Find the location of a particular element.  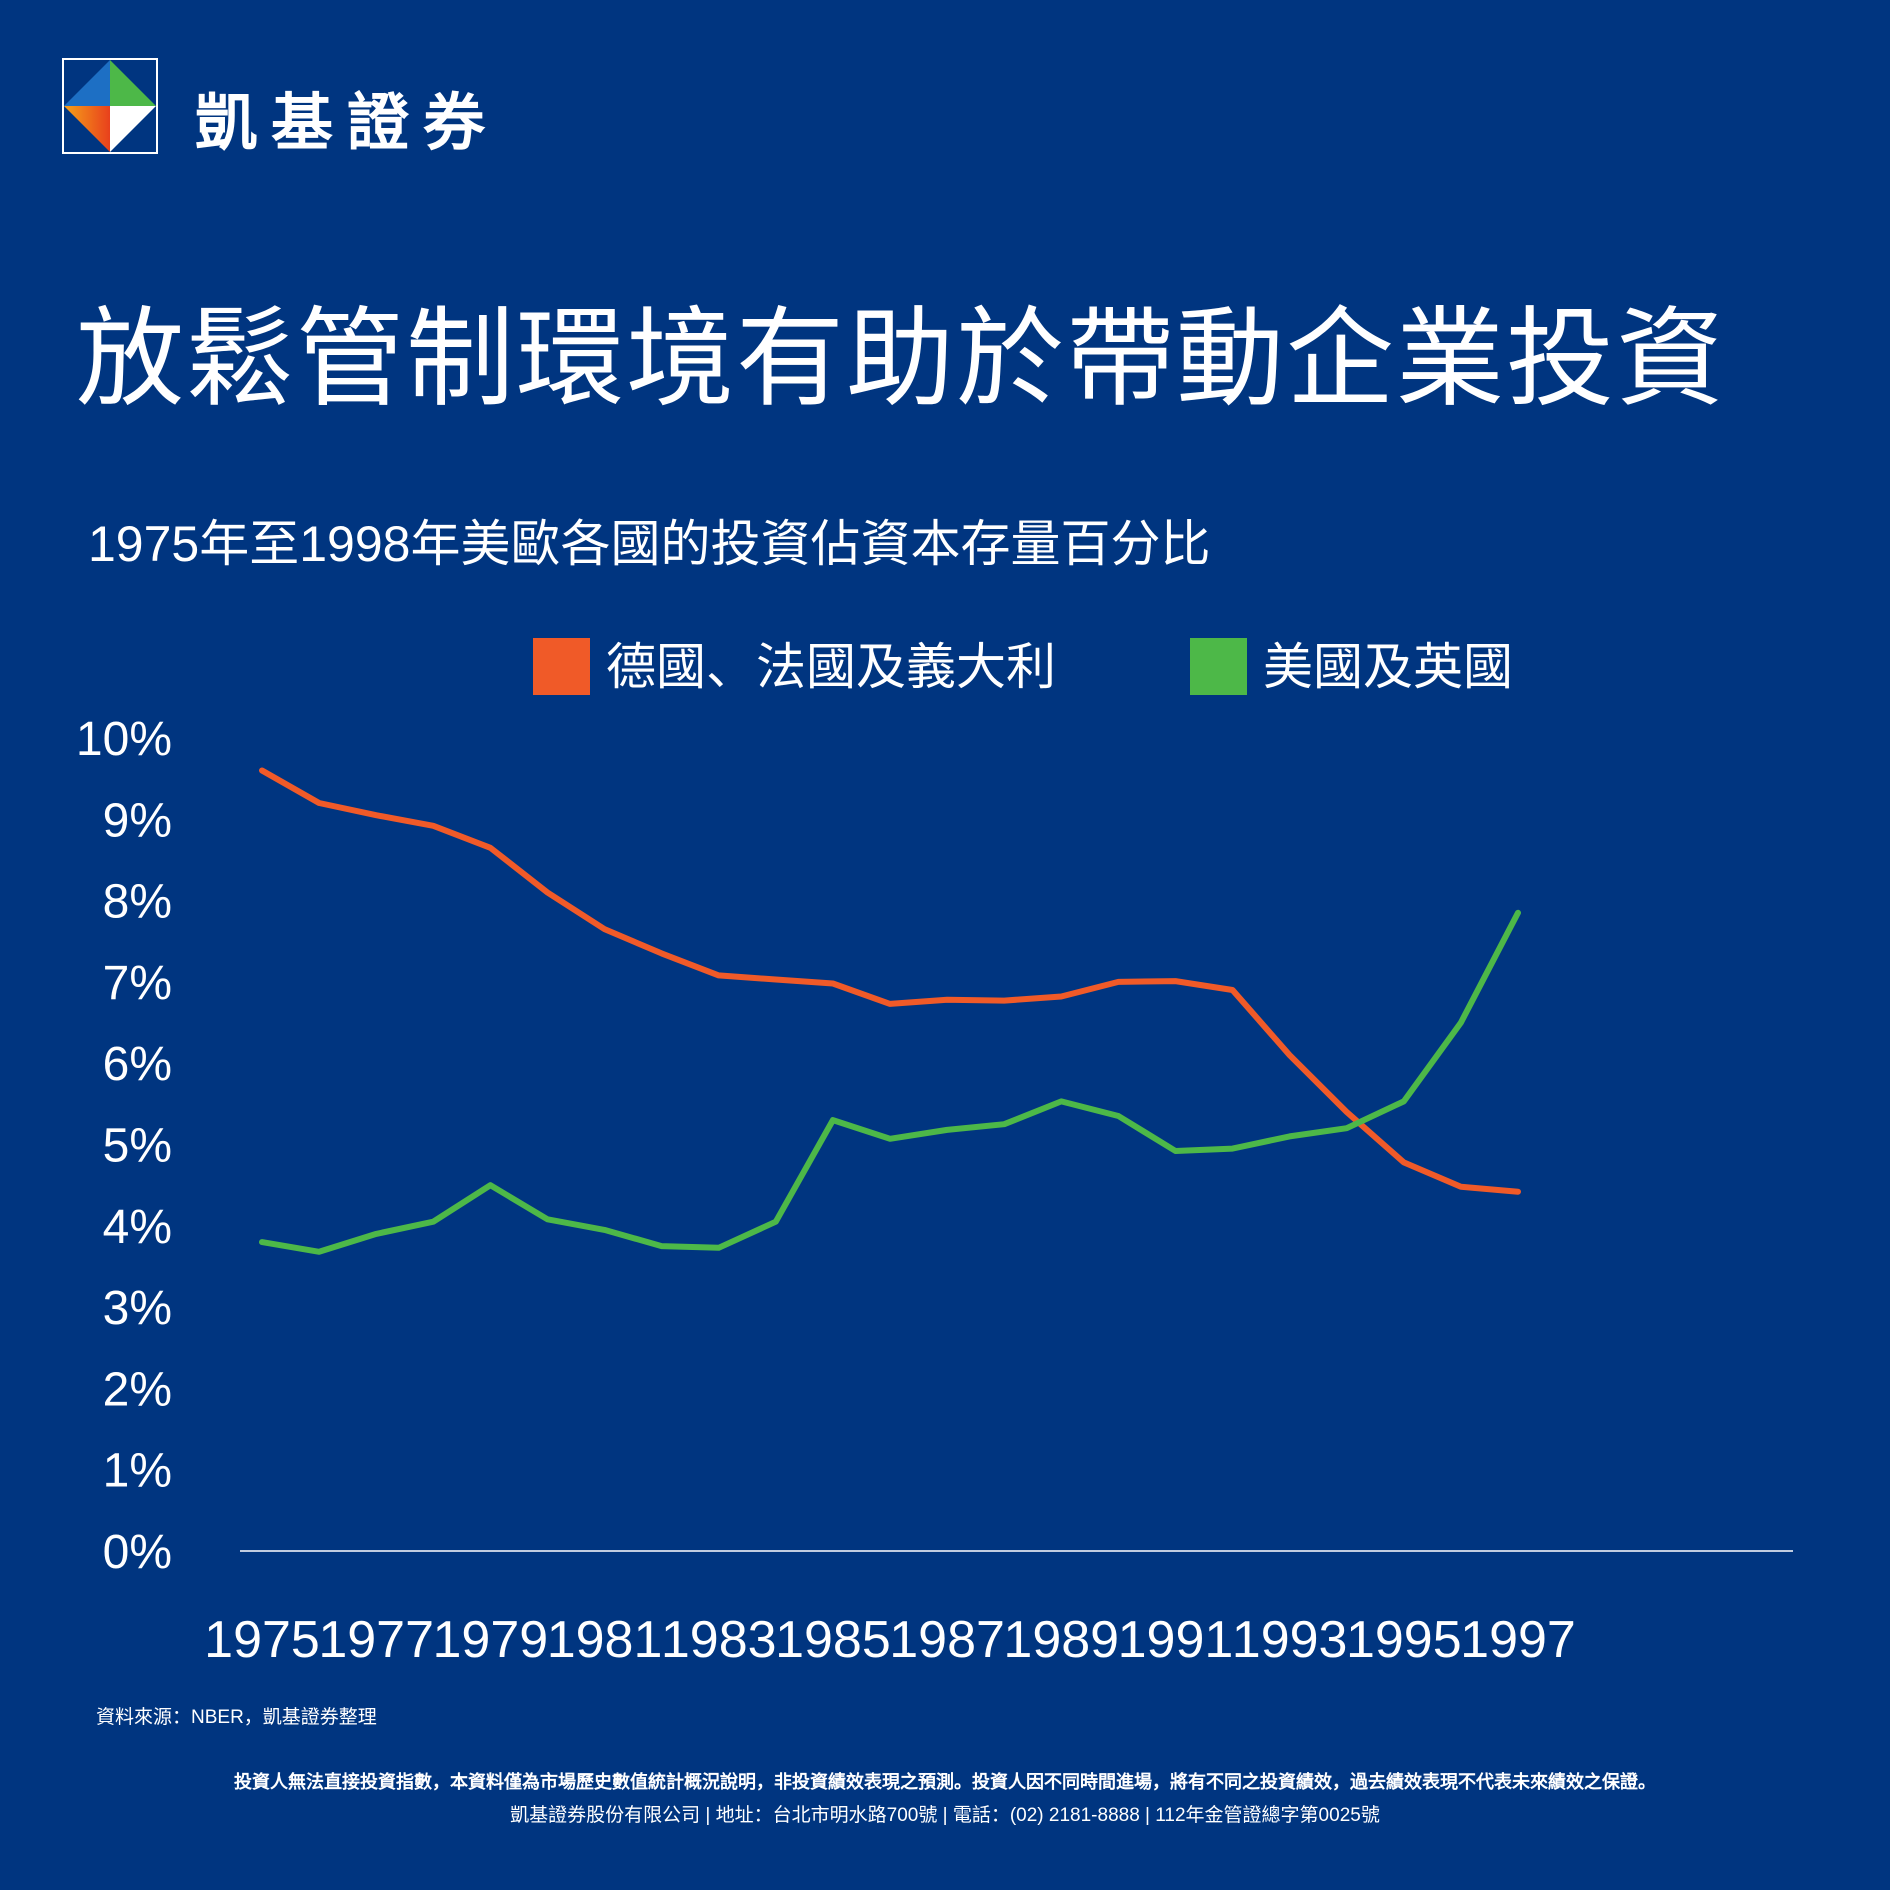

y-tick-label: 9% is located at coordinates (137, 820).